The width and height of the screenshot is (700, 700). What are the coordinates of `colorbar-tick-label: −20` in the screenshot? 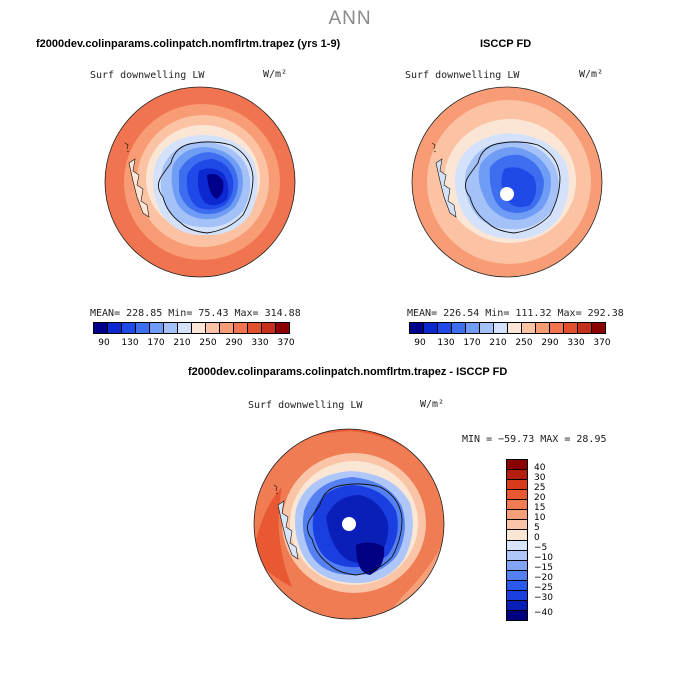 It's located at (543, 578).